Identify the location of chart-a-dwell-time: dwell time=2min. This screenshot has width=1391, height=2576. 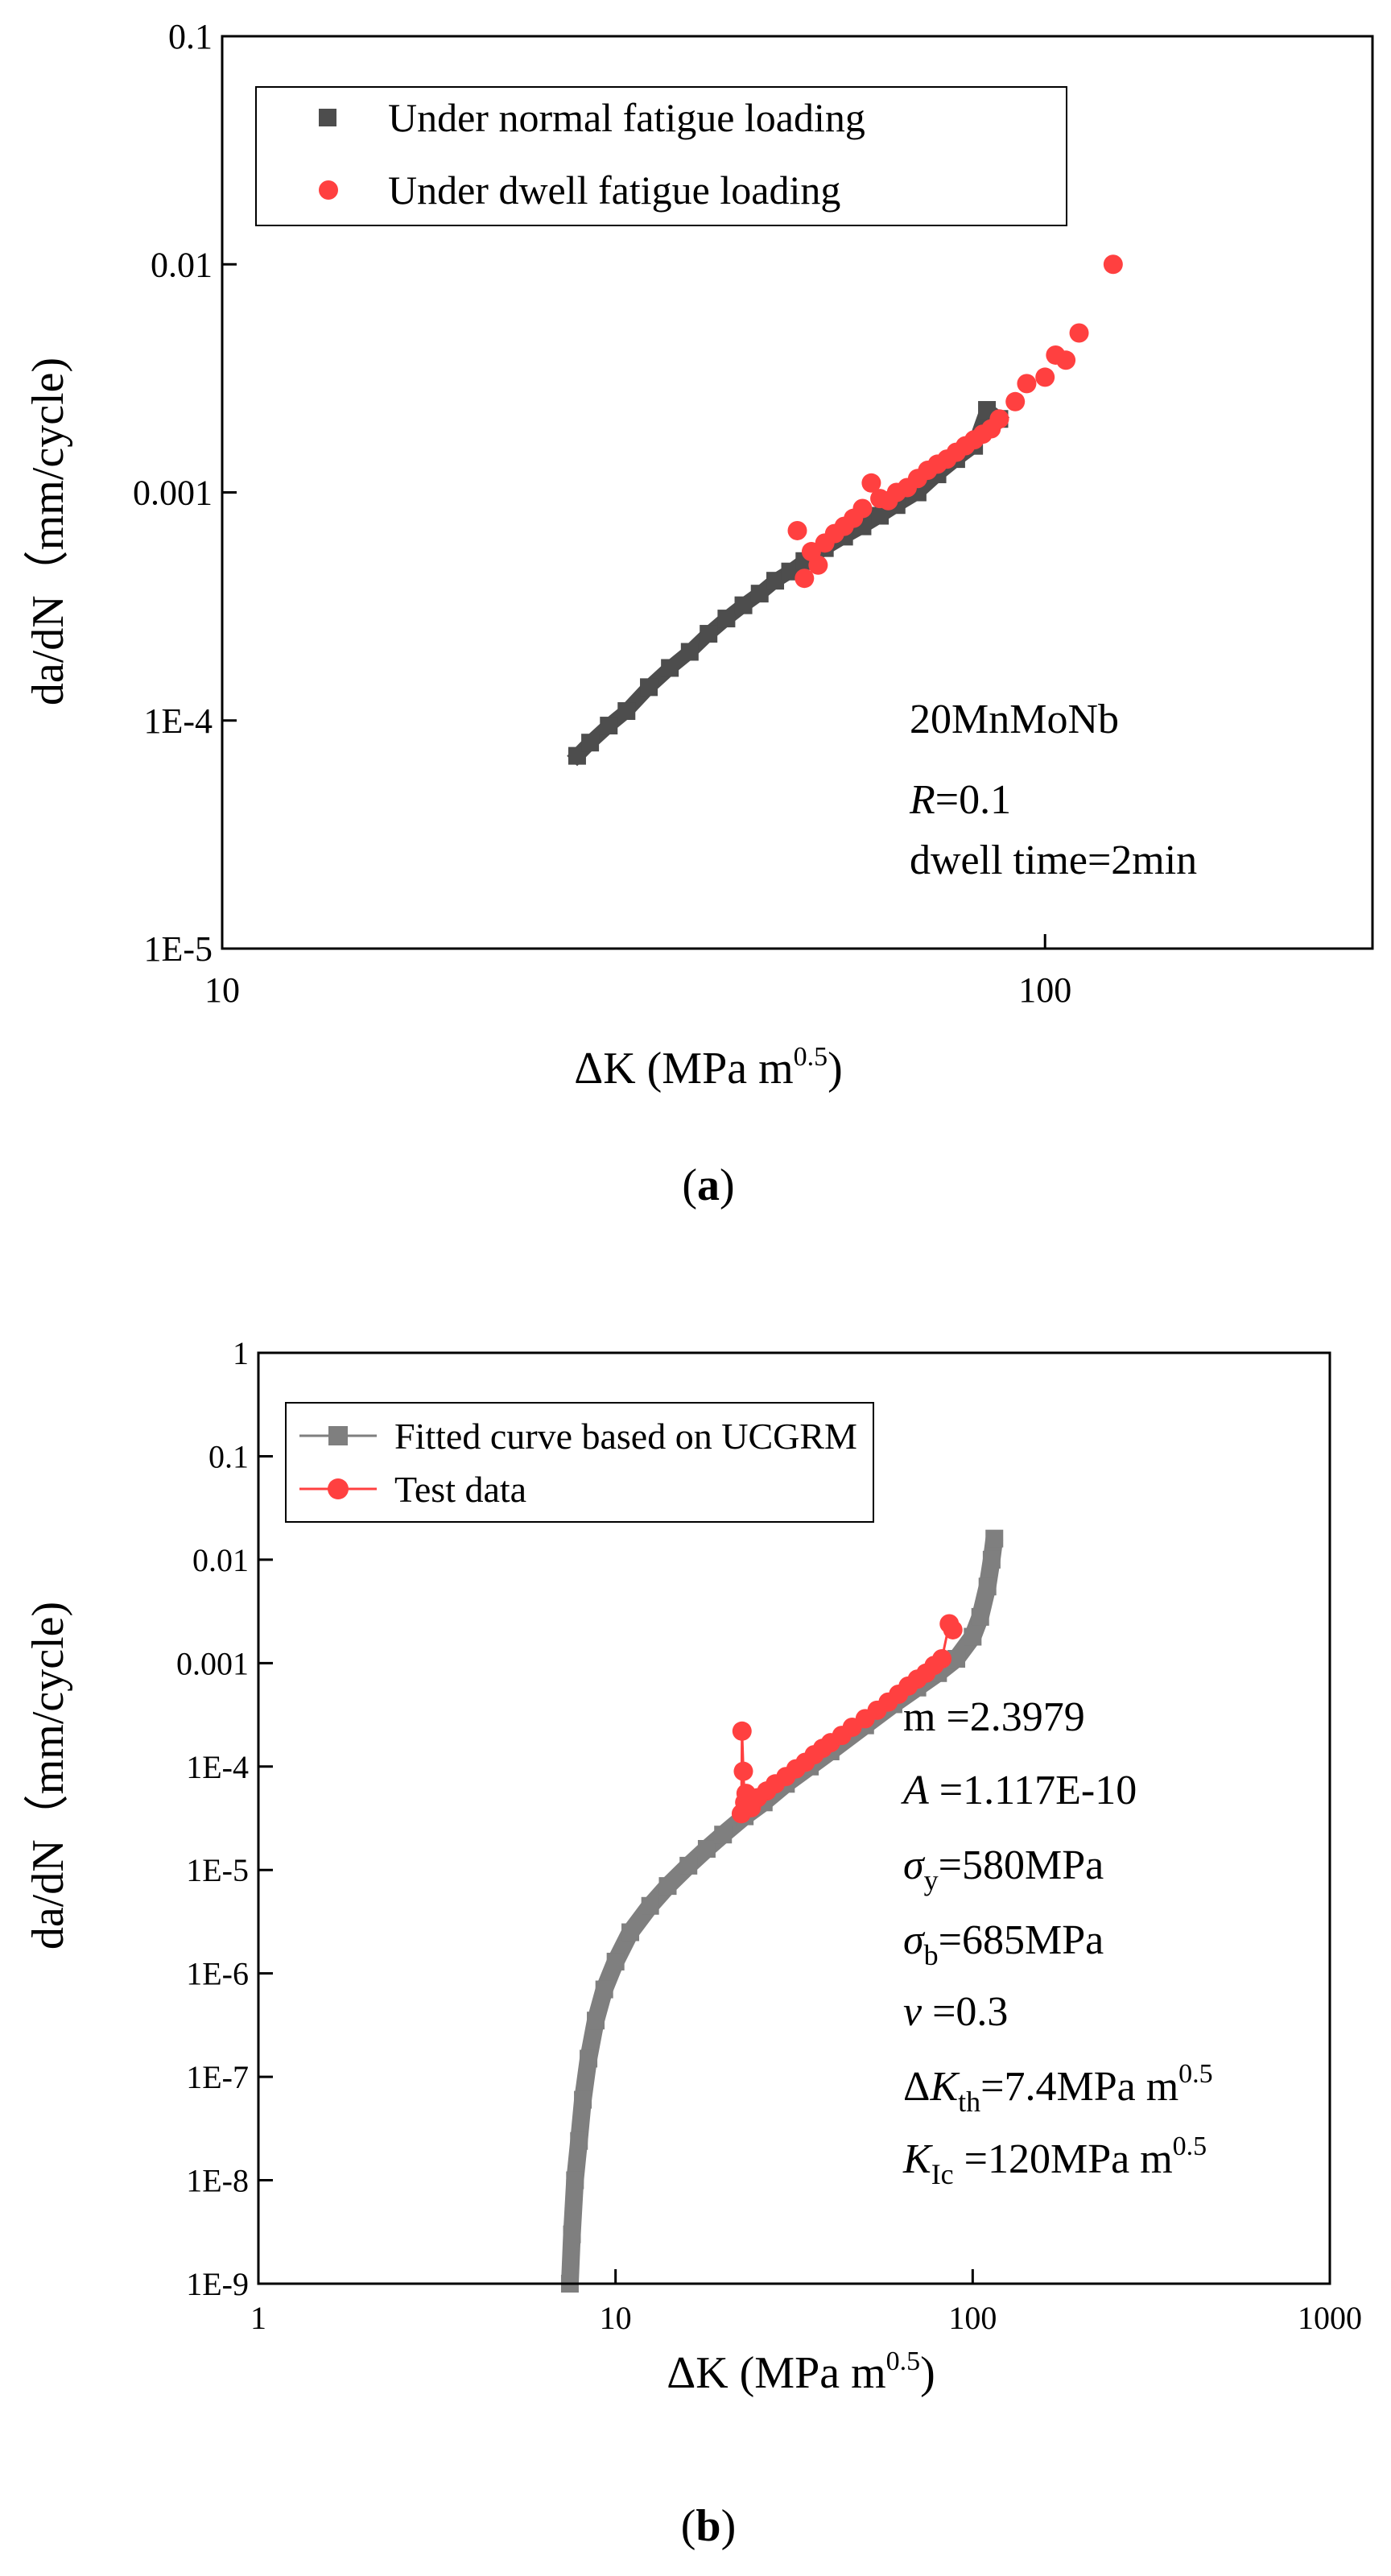
(1053, 860).